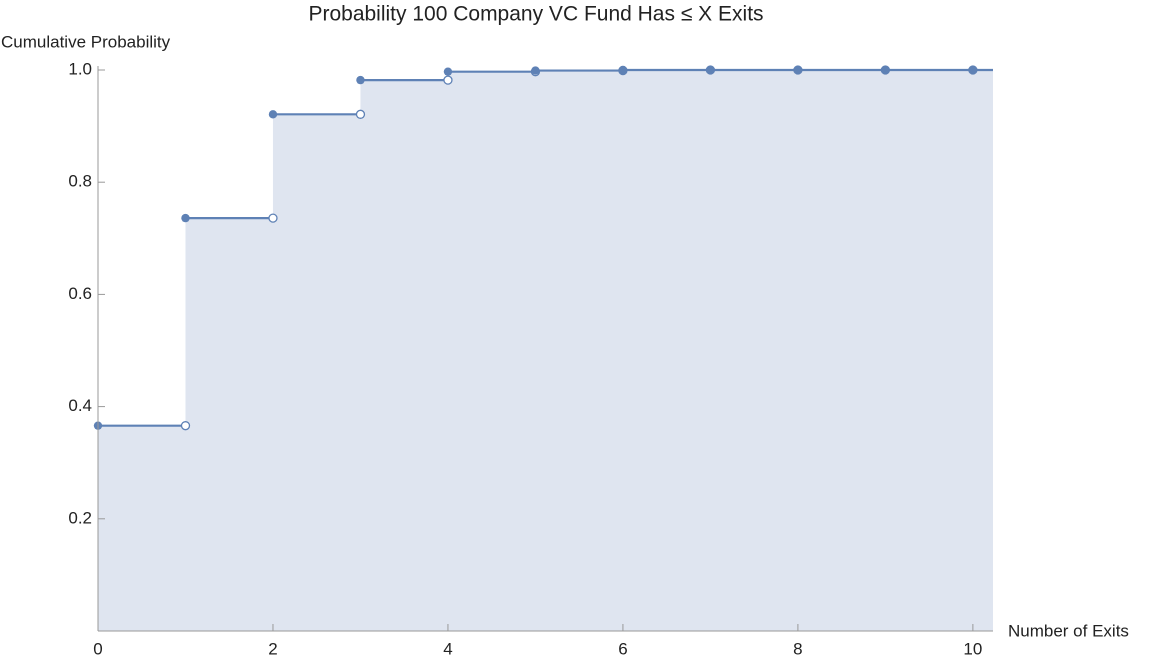 The width and height of the screenshot is (1152, 668). I want to click on x-tick-label: 0, so click(97, 648).